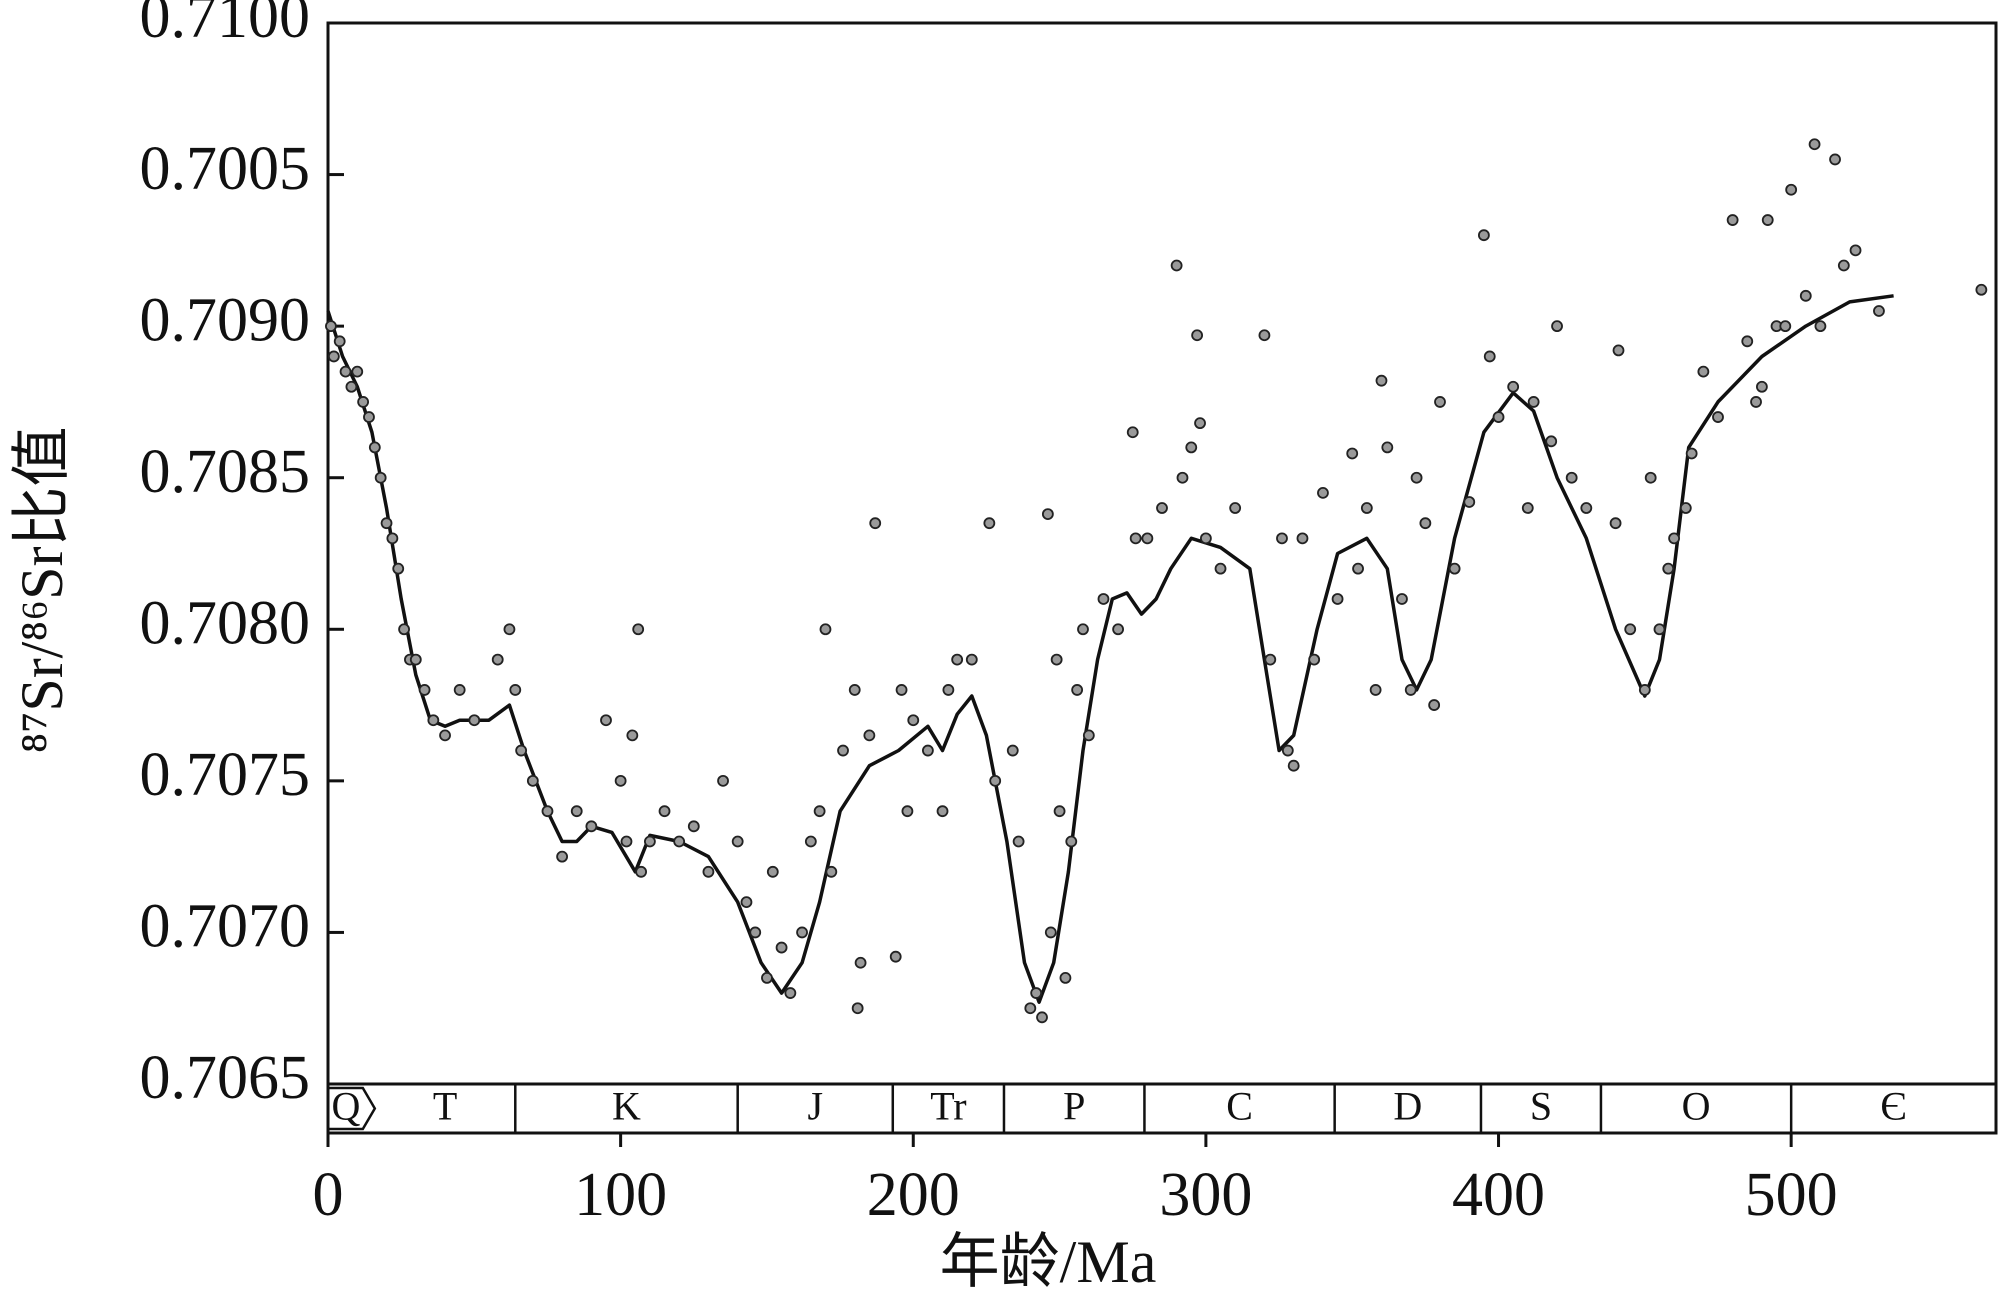 The width and height of the screenshot is (2000, 1298). Describe the element at coordinates (620, 1195) in the screenshot. I see `x-tick-label: 100` at that location.